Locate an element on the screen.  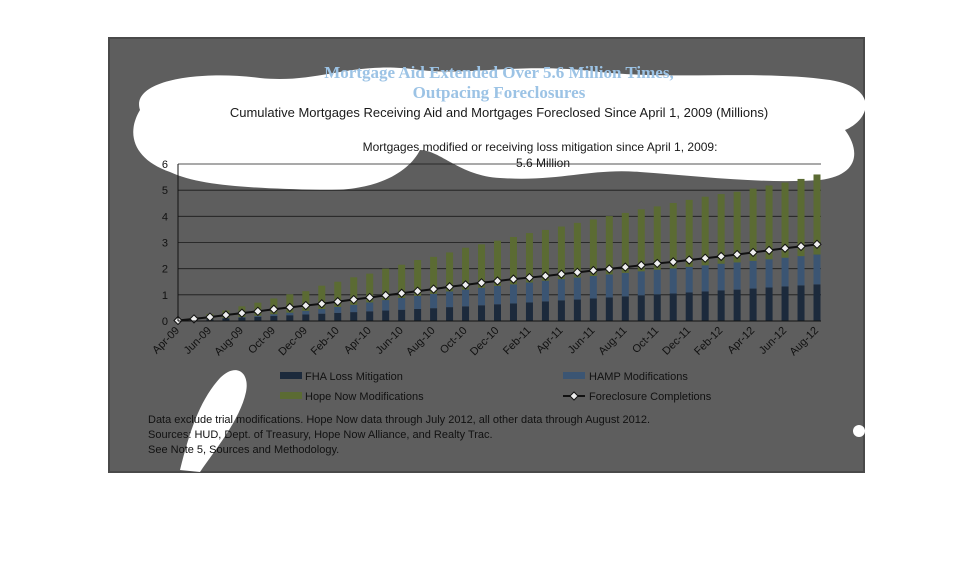
foreclosure-line is located at coordinates (497, 282).